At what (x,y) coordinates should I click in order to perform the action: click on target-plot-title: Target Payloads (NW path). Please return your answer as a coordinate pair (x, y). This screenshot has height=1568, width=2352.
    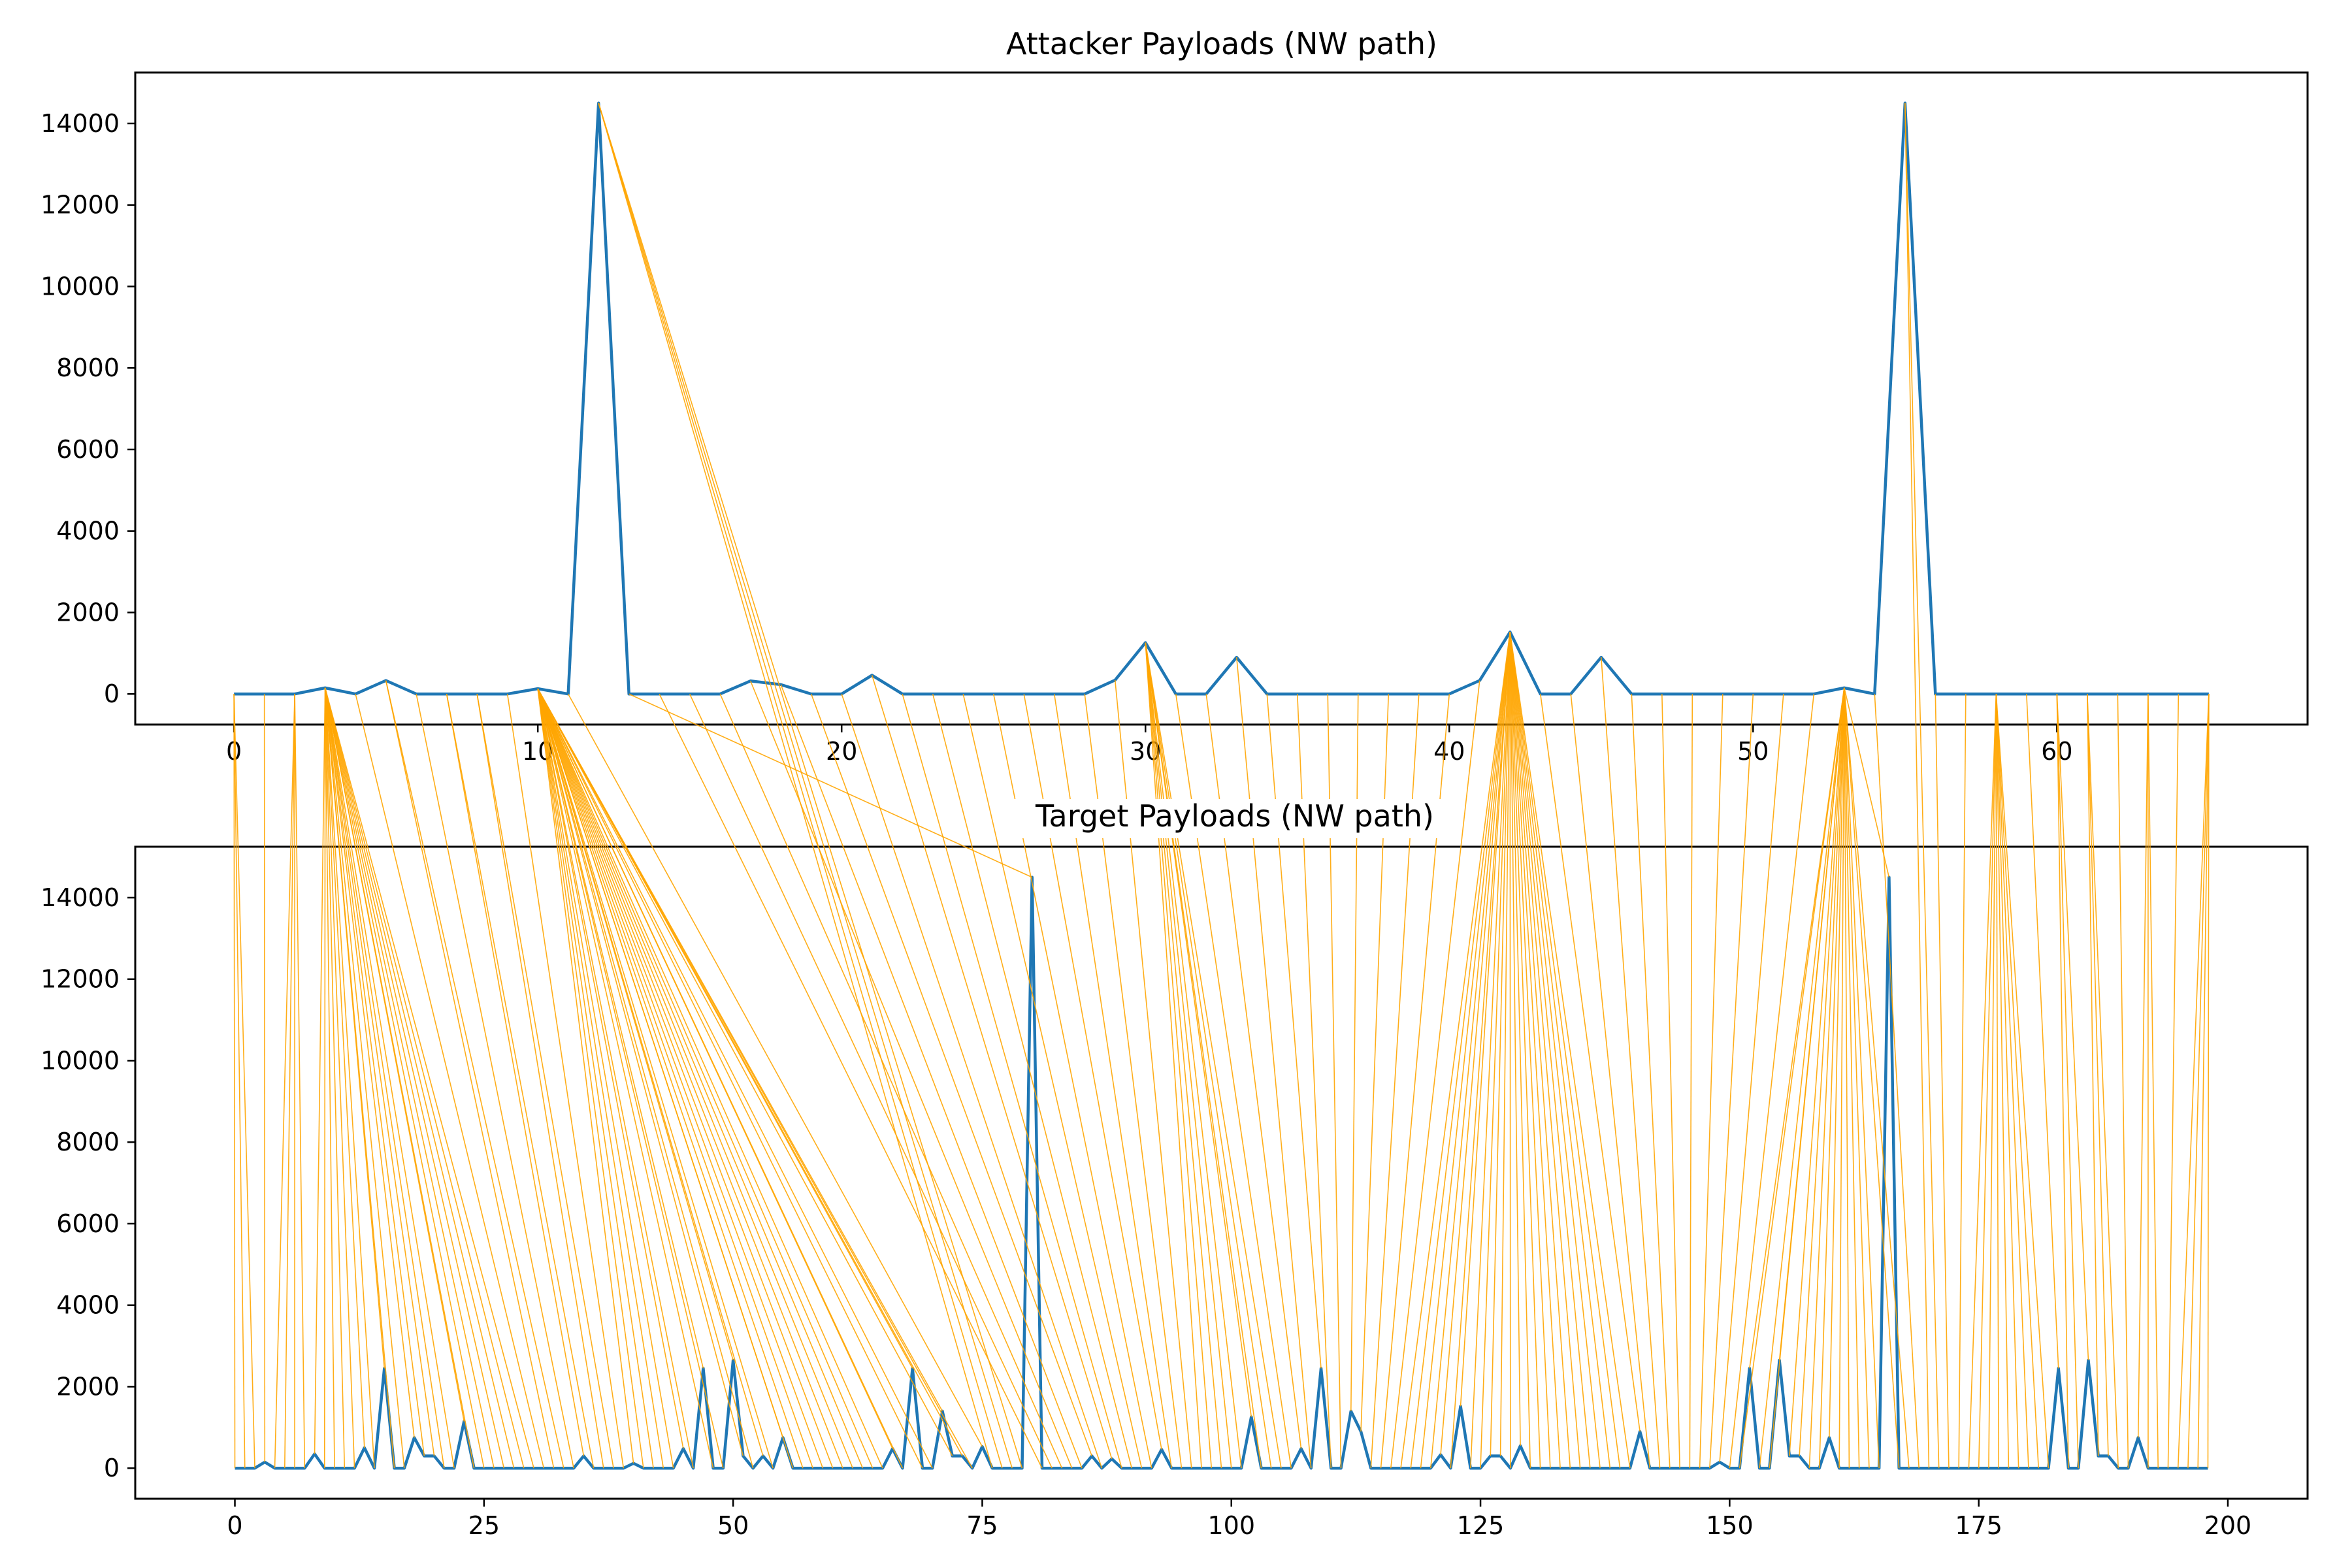
    Looking at the image, I should click on (1234, 816).